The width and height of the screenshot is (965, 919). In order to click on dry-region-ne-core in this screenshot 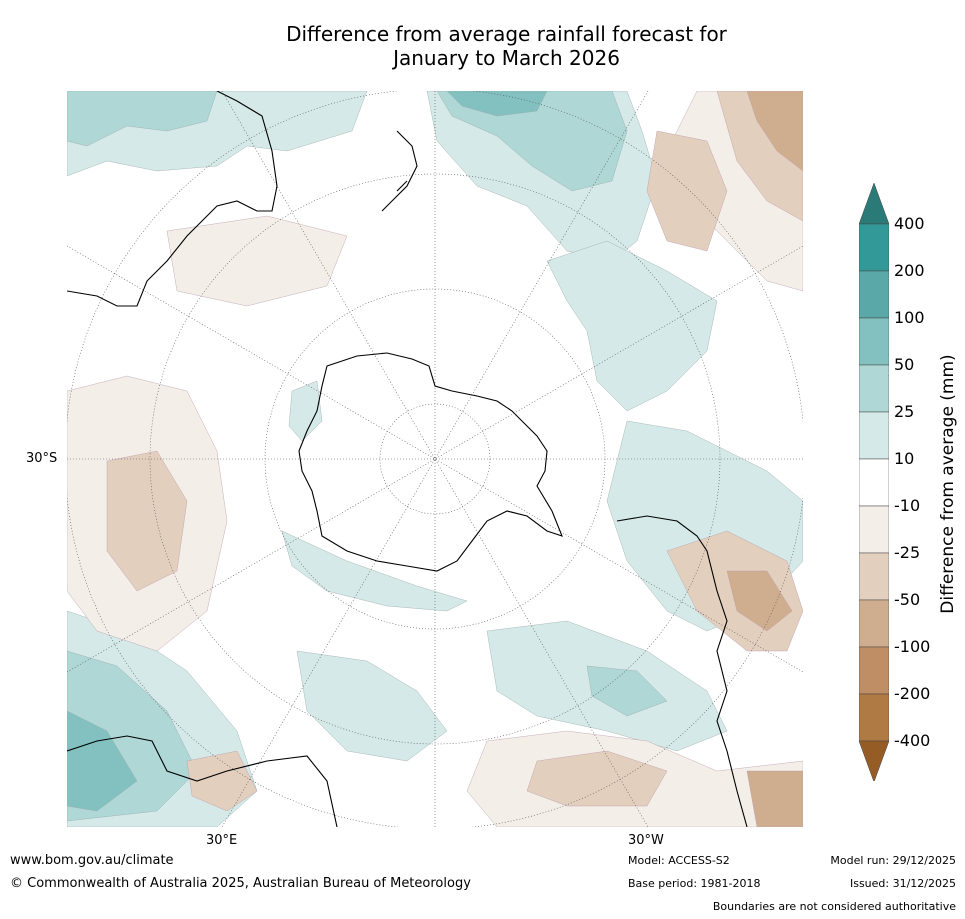, I will do `click(774, 131)`.